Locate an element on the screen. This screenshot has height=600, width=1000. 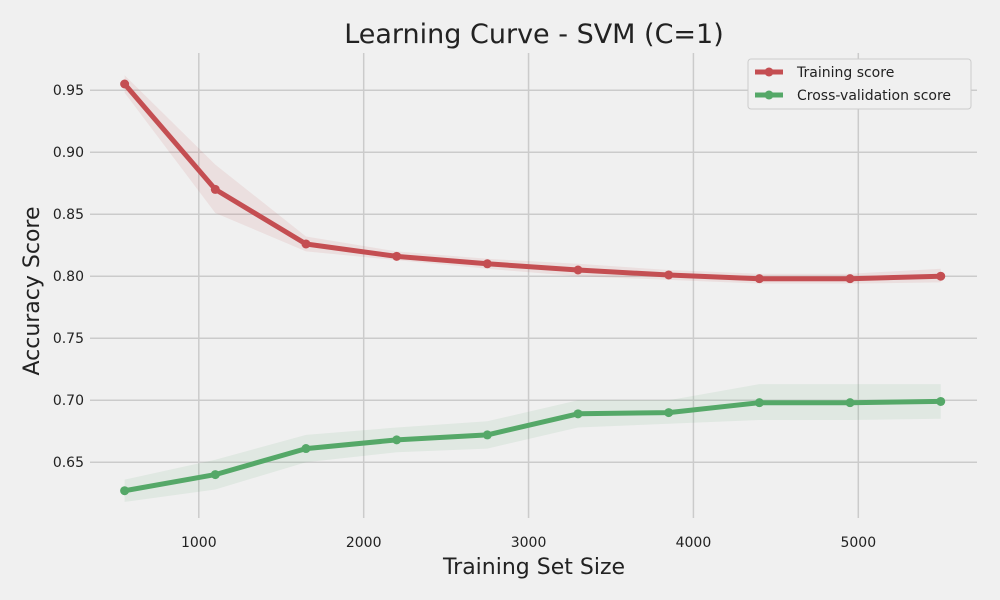
x-tick-labels: 1000 2000 3000 4000 5000 is located at coordinates (528, 543).